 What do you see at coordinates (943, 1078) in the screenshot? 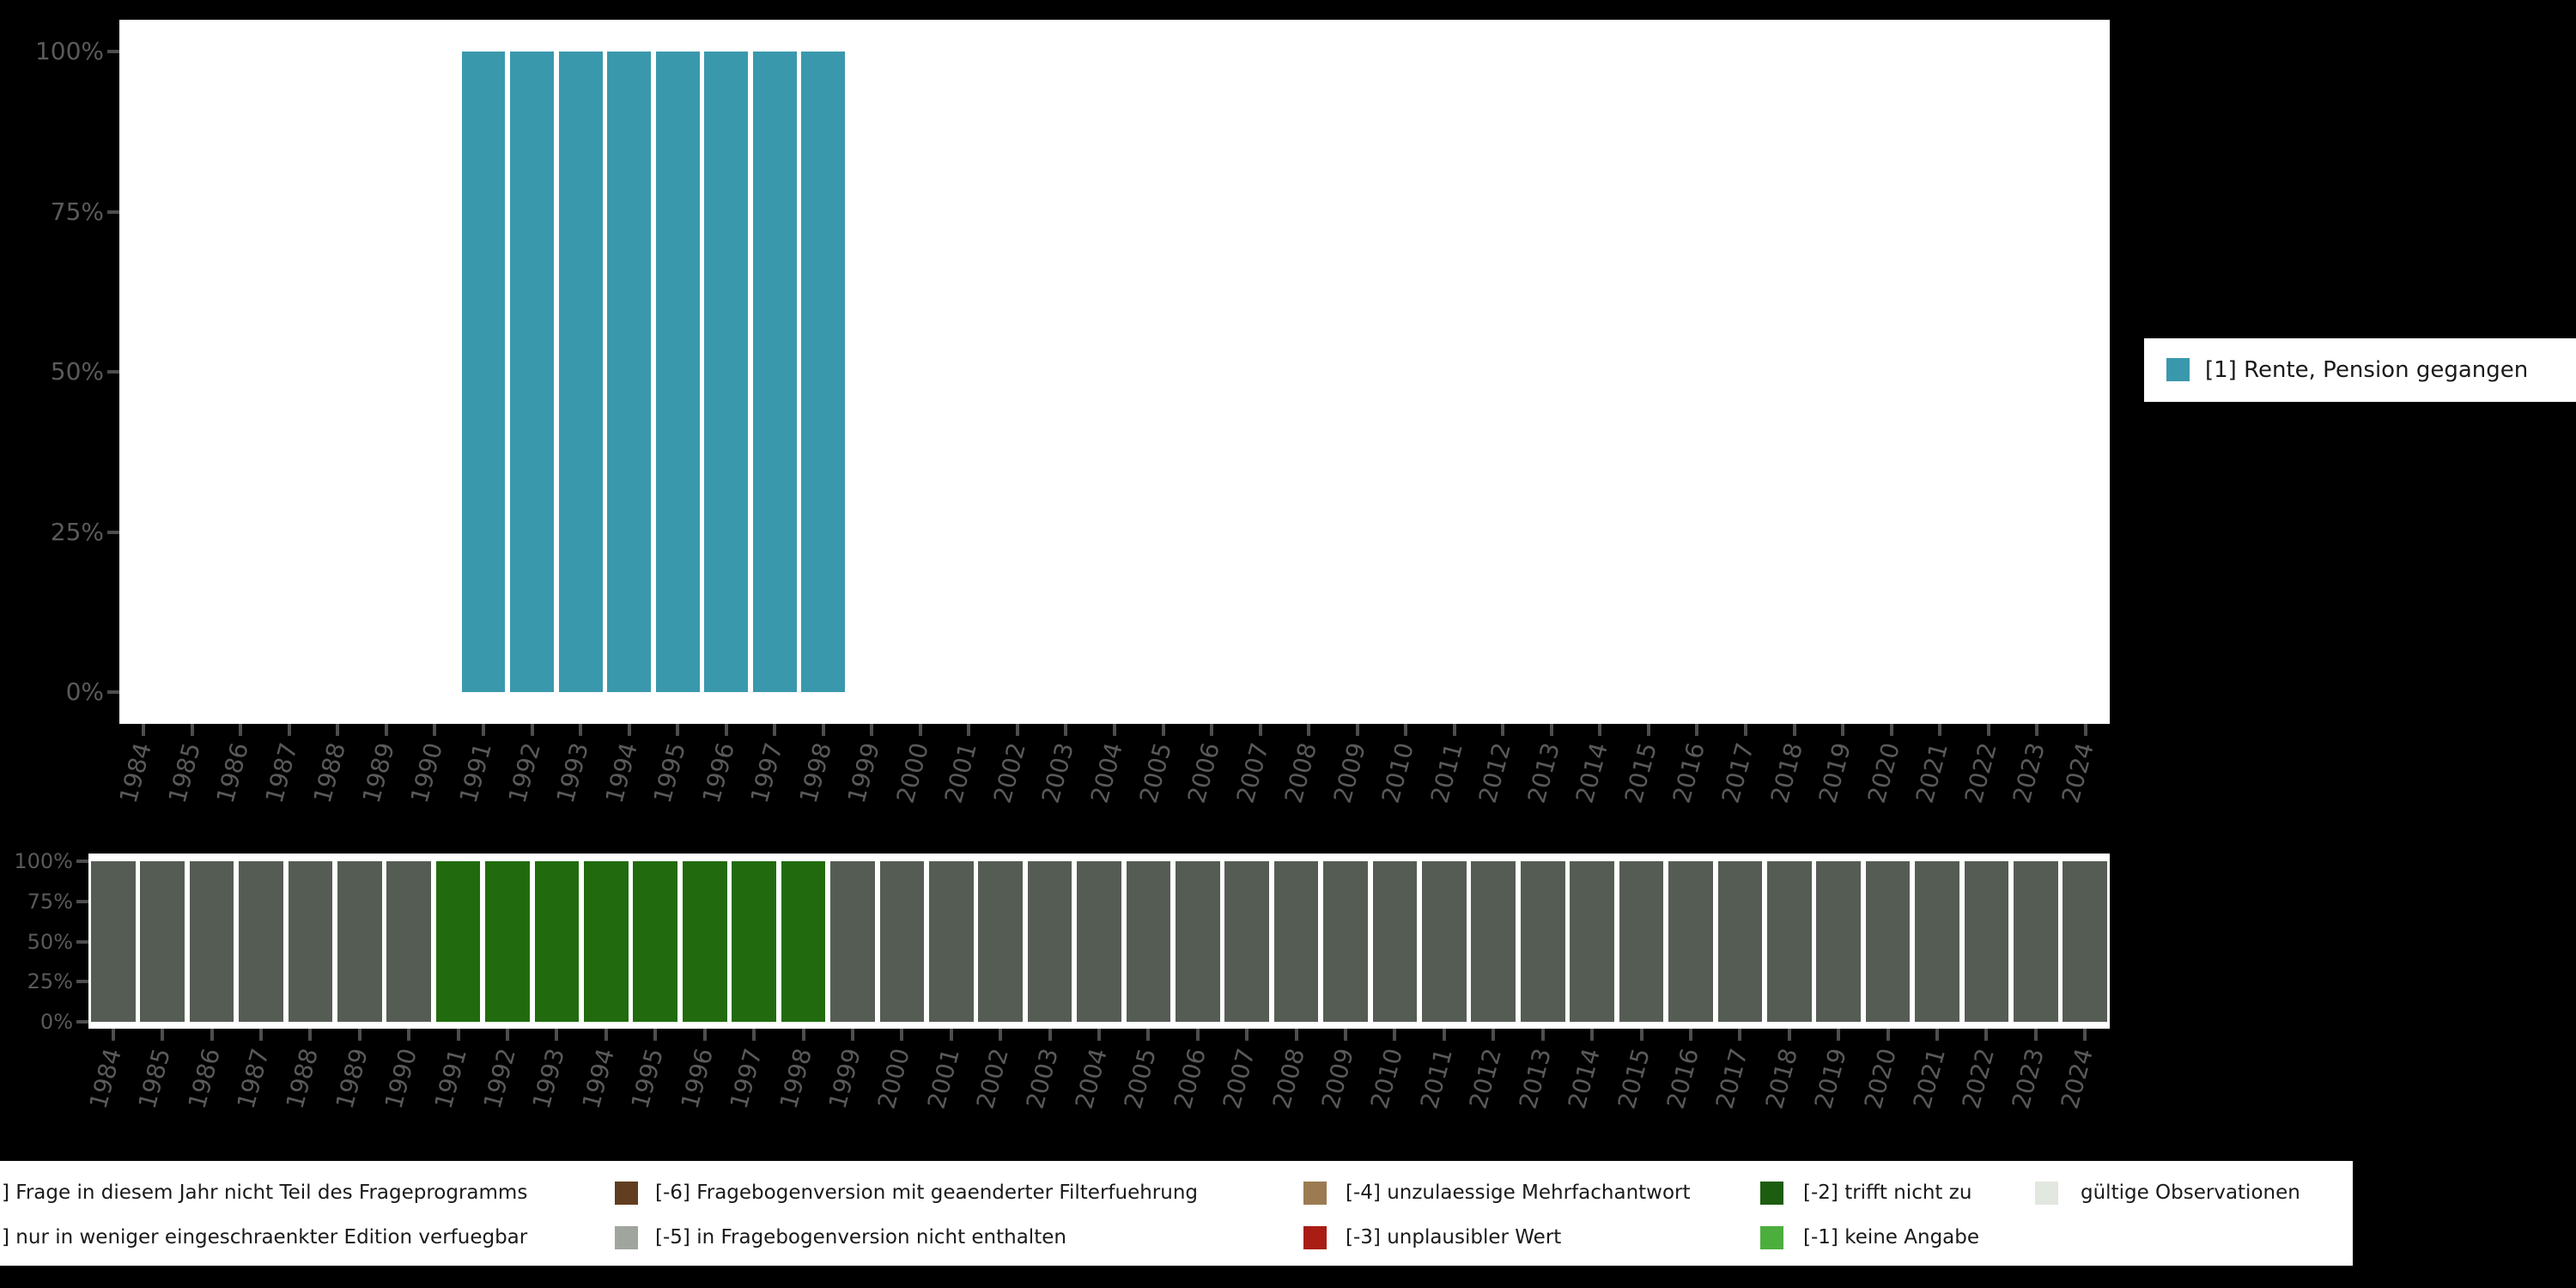
I see `x-axis-year-text: 2001` at bounding box center [943, 1078].